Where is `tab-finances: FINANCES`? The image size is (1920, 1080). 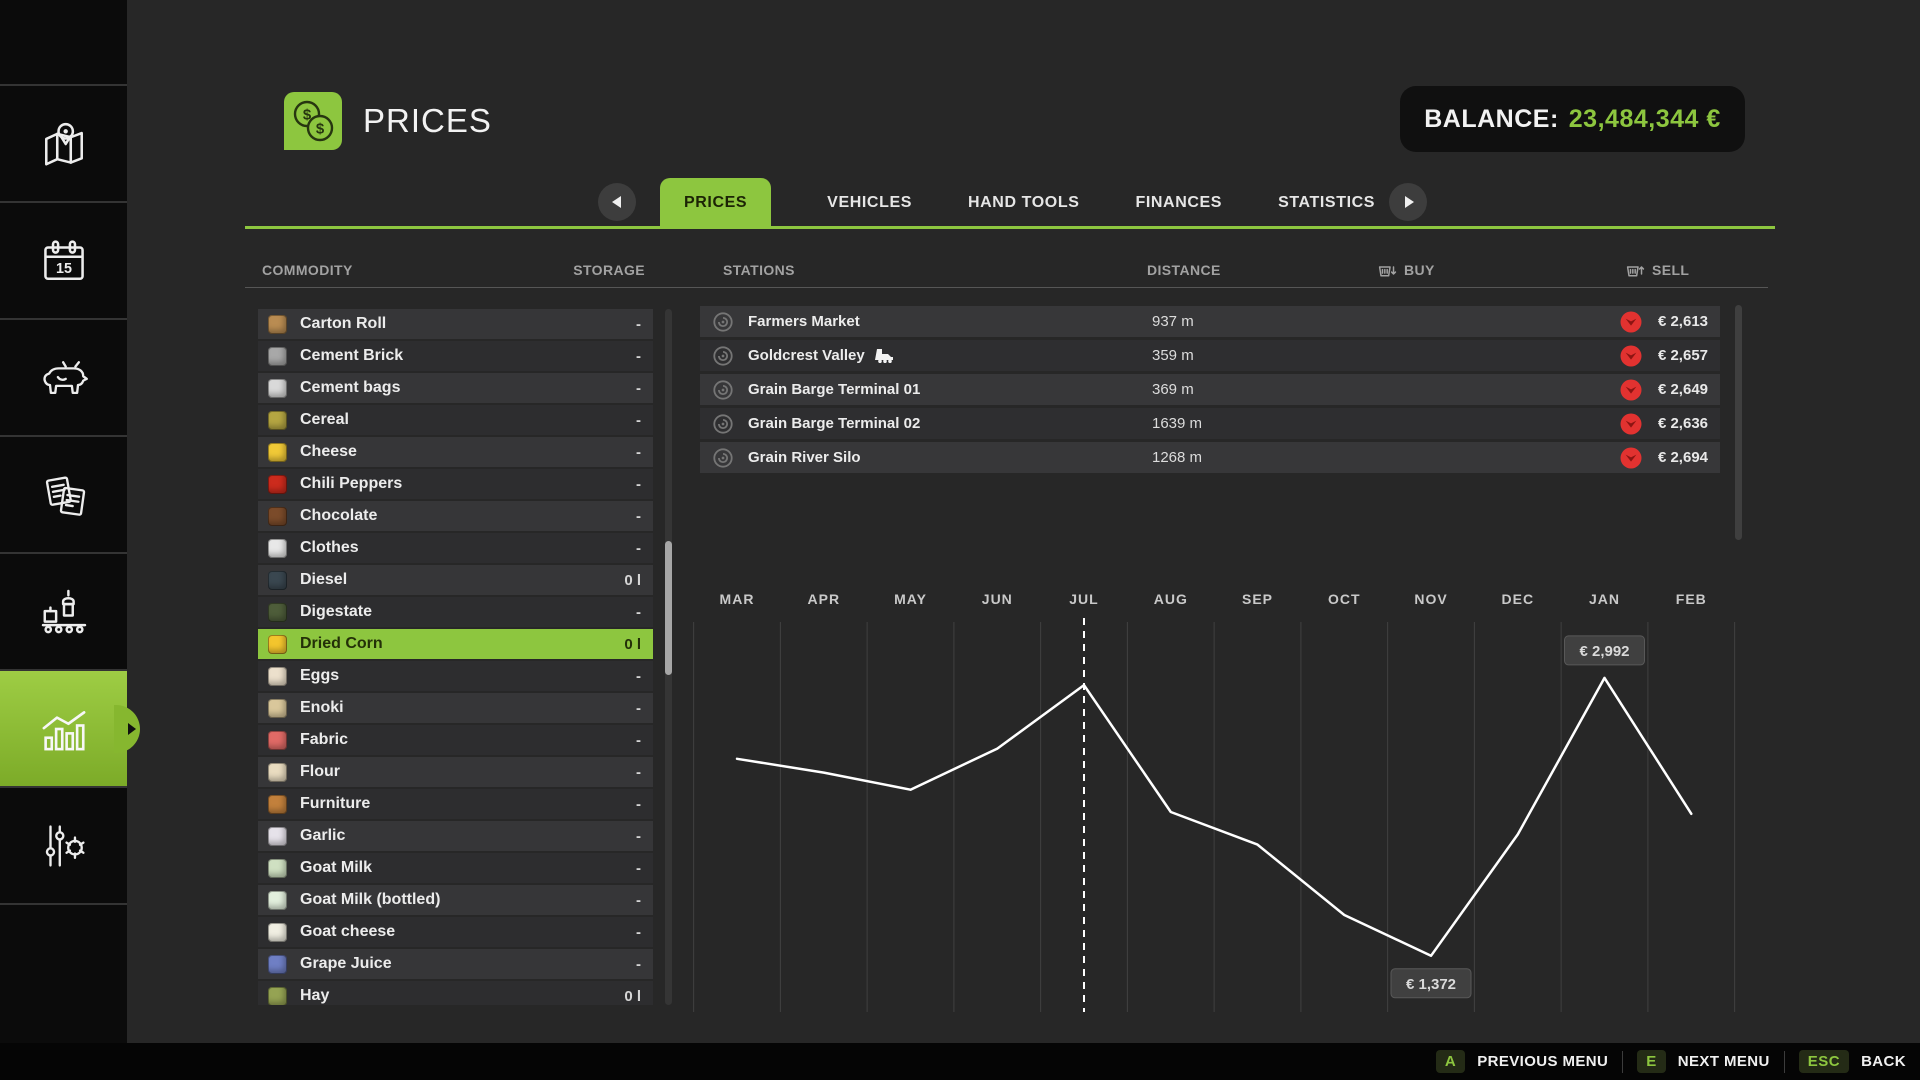
tab-finances: FINANCES is located at coordinates (1179, 202).